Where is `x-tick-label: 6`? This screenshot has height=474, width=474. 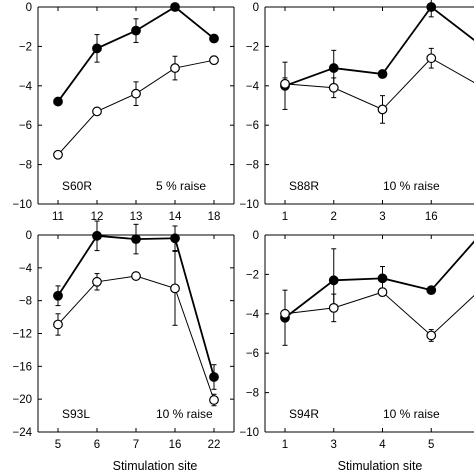 x-tick-label: 6 is located at coordinates (97, 445).